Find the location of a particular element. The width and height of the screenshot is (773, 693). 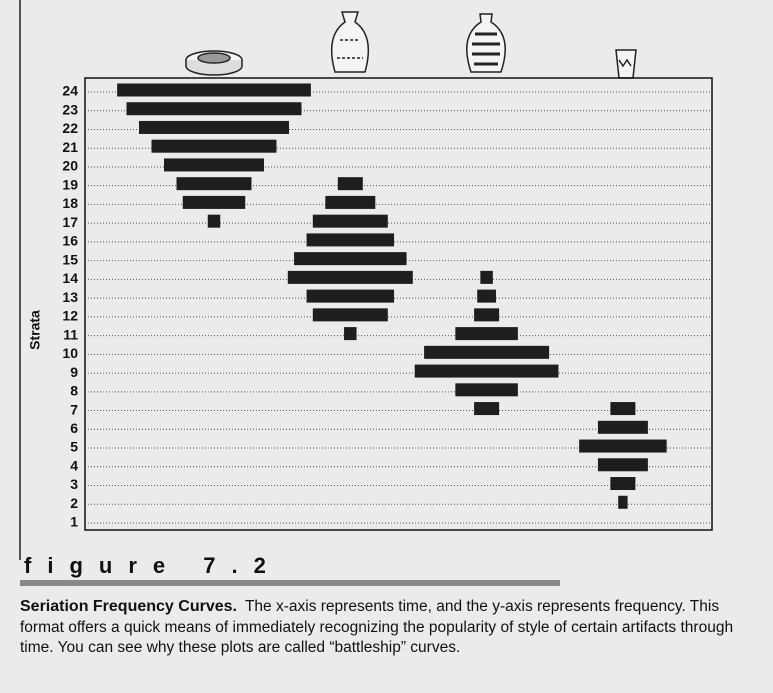

y-tick-label: 6 is located at coordinates (74, 428).